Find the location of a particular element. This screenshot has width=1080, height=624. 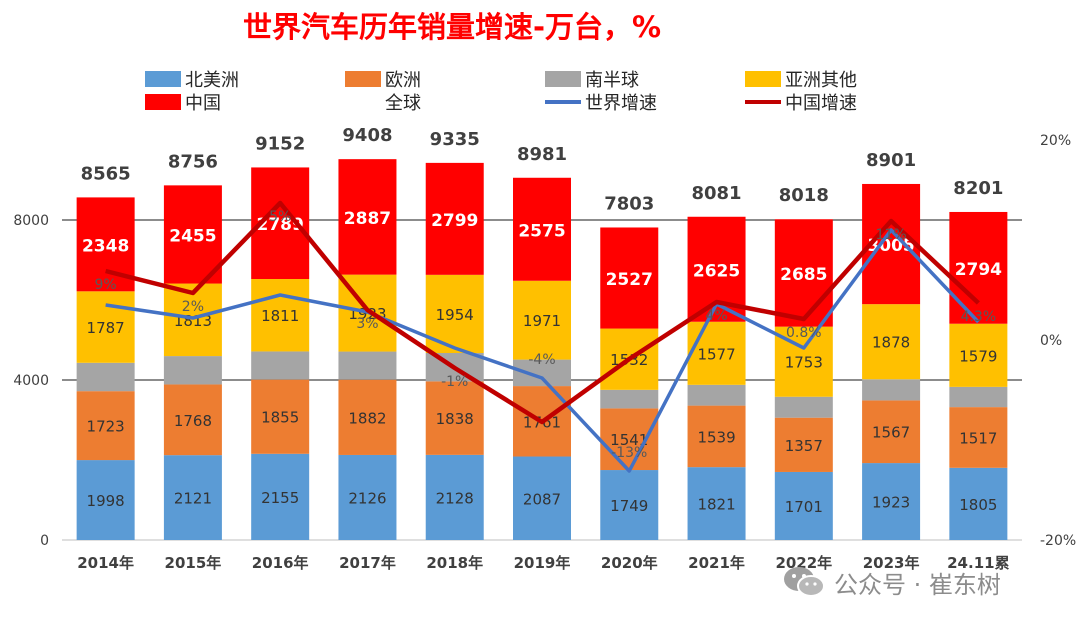

legend-label: 中国增速 is located at coordinates (821, 103).